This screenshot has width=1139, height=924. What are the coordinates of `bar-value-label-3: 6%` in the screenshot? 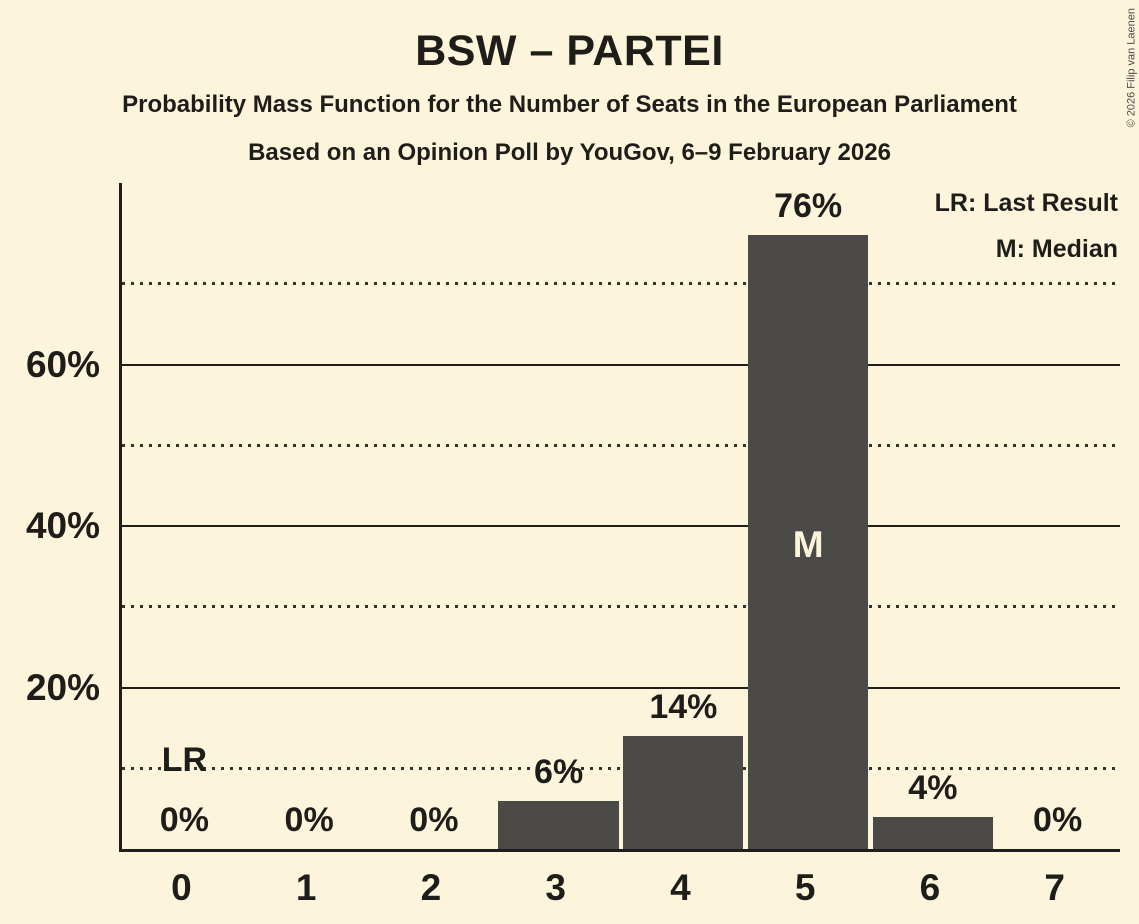 It's located at (559, 771).